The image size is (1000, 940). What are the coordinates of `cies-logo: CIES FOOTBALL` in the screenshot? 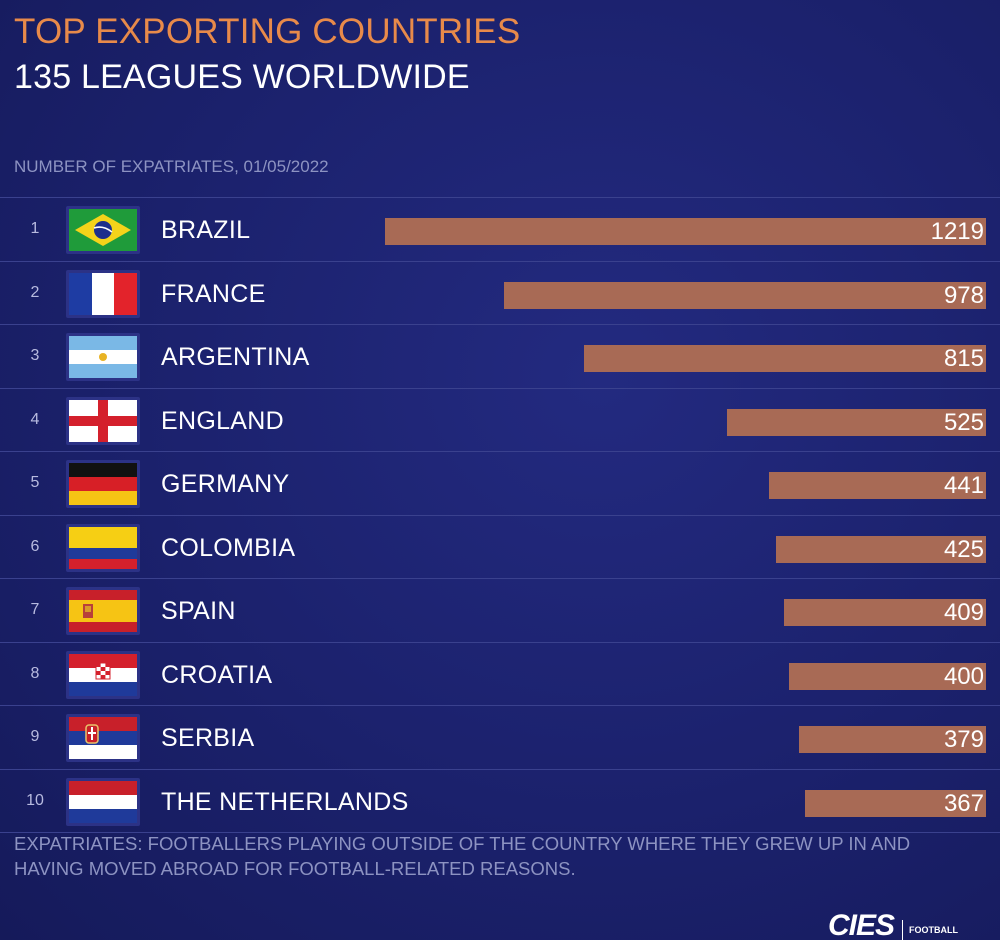 It's located at (893, 926).